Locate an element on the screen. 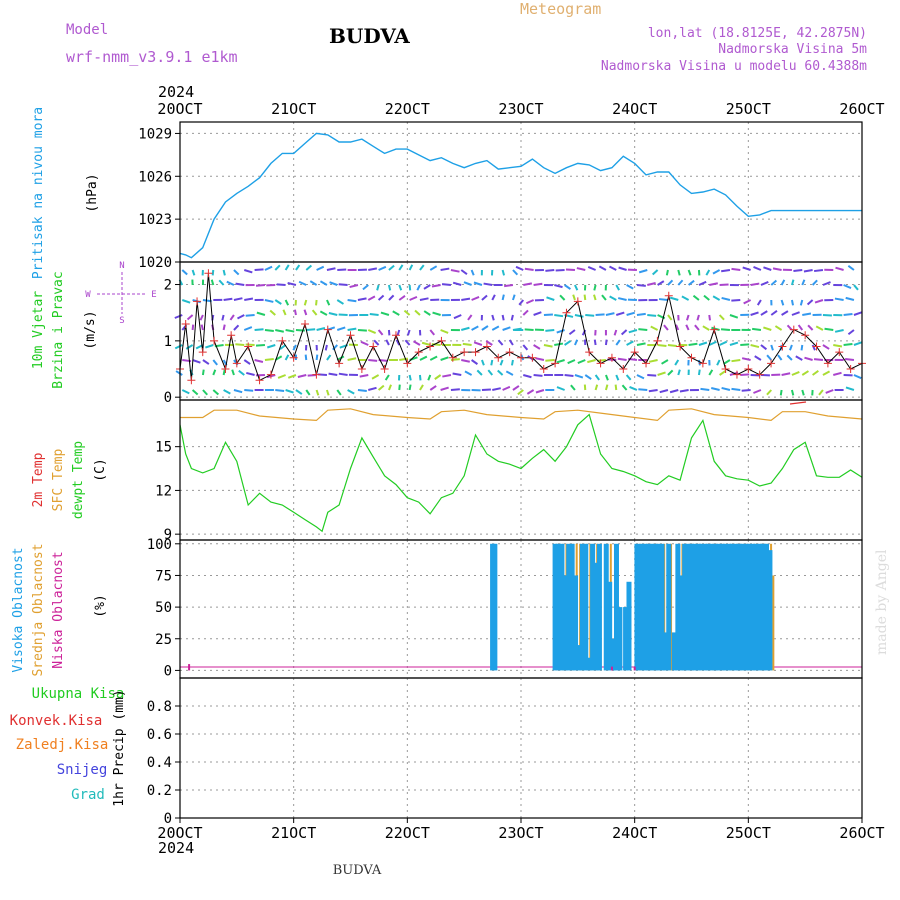  y-tick-label: 2 is located at coordinates (168, 286).